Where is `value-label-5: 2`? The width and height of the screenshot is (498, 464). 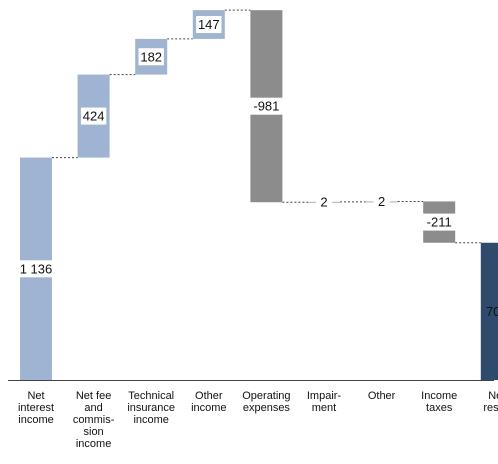
value-label-5: 2 is located at coordinates (324, 202).